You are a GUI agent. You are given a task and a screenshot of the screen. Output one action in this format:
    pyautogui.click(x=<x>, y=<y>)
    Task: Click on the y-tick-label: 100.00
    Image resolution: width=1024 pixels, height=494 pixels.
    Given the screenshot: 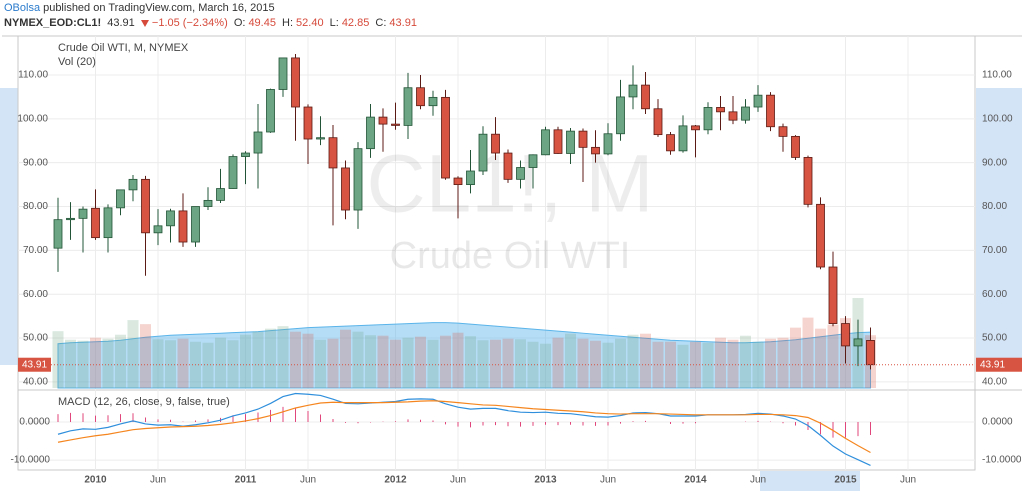 What is the action you would take?
    pyautogui.click(x=997, y=118)
    